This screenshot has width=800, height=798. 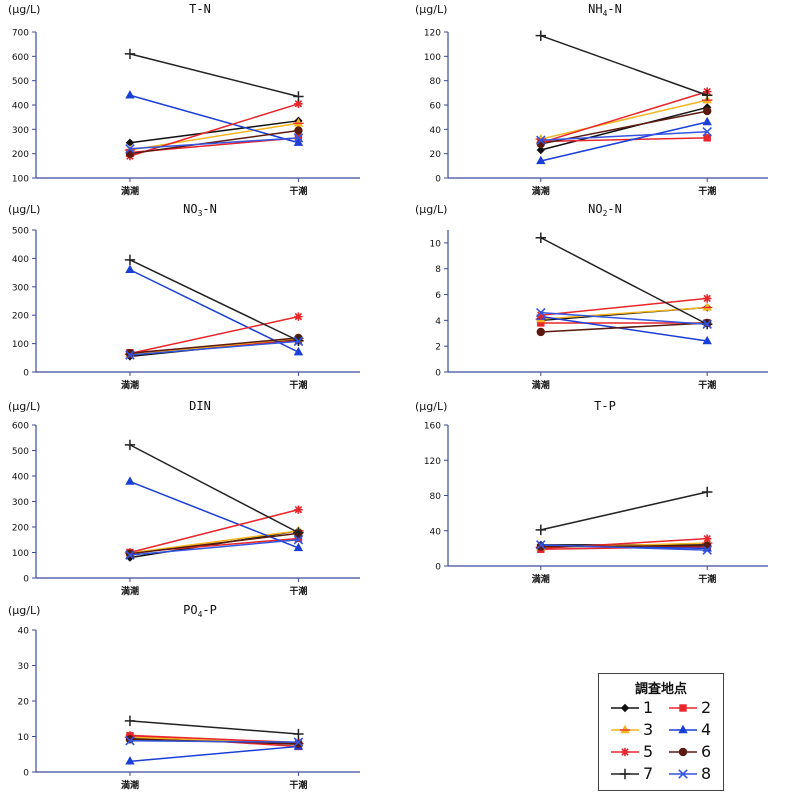 I want to click on legend: 調査地点 1 2 3 4 5 6 7 8, so click(x=661, y=732).